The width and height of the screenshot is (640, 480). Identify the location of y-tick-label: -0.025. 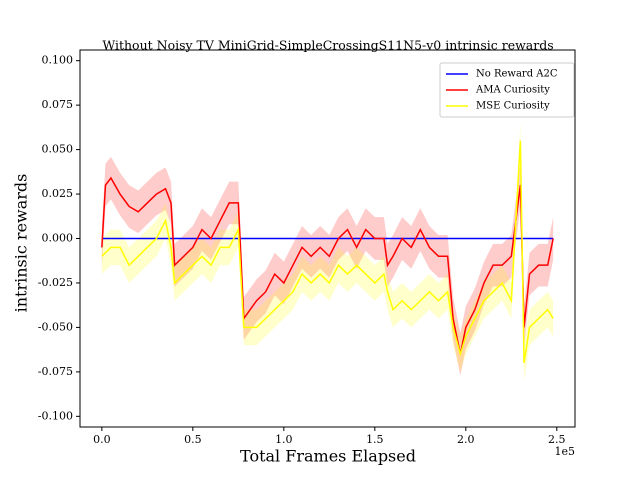
(55, 282).